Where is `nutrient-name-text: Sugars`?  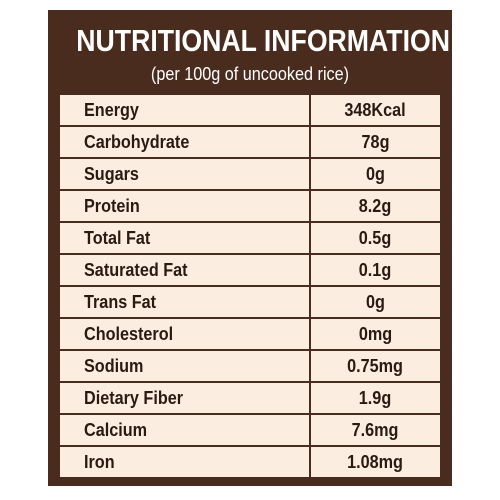 nutrient-name-text: Sugars is located at coordinates (111, 173).